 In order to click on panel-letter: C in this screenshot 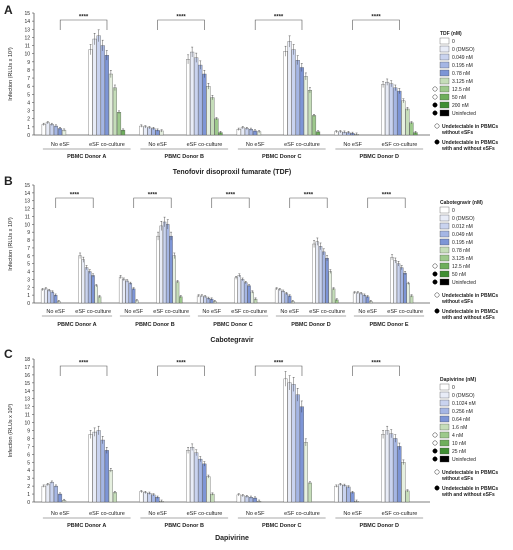, I will do `click(8, 354)`.